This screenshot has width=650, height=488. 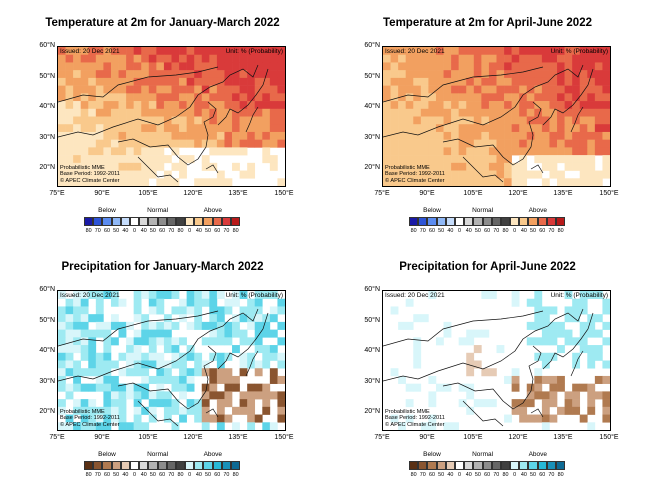 What do you see at coordinates (372, 381) in the screenshot?
I see `lat-label: 30°N` at bounding box center [372, 381].